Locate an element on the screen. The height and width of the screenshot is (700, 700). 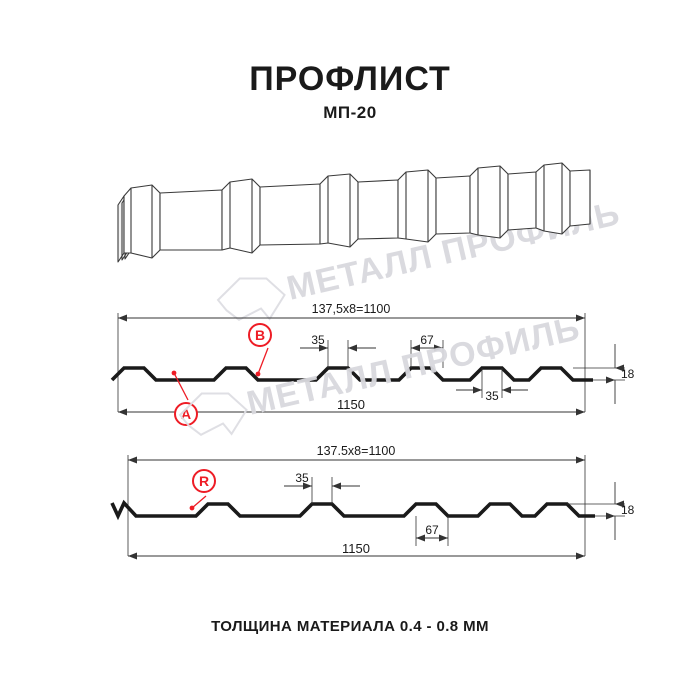
dim-flat-b: 67 is located at coordinates (432, 531).